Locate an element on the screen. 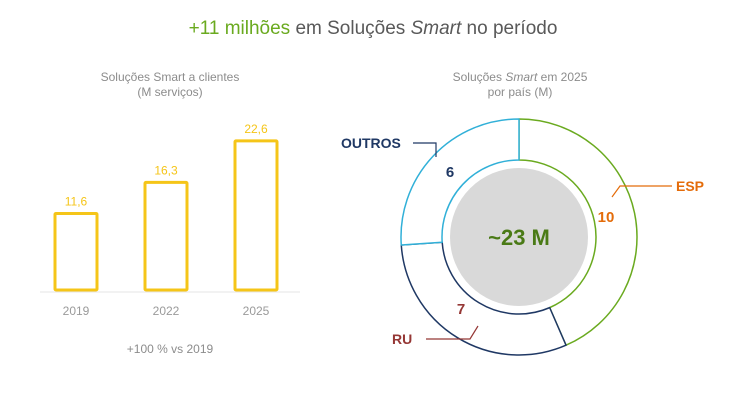 The height and width of the screenshot is (419, 746). donut-value-label: 10 is located at coordinates (606, 217).